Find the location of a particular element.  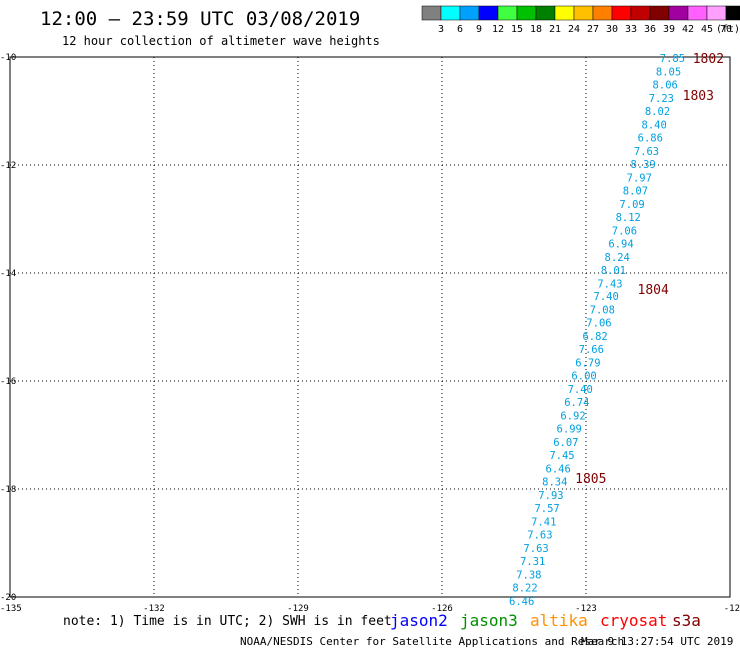

y-axis-ticks: -10 -12 -14 -16 -18 -20 is located at coordinates (8, 328).